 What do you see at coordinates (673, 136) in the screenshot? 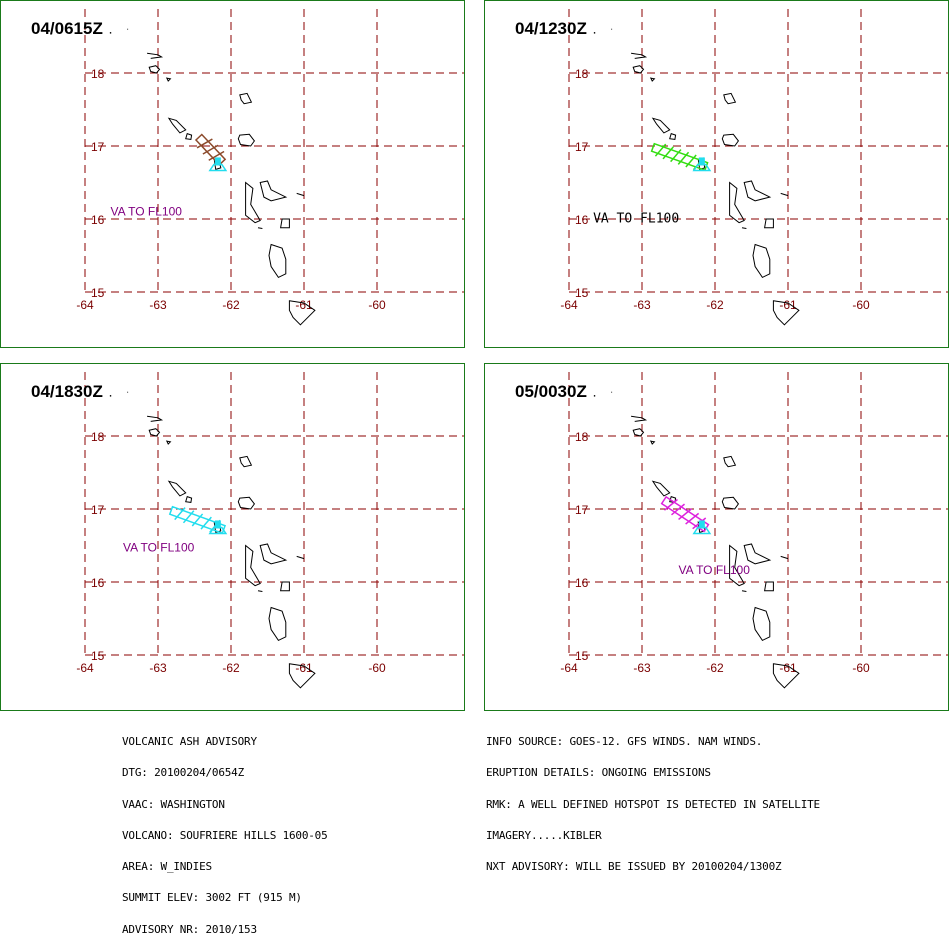
I see `nevis-island` at bounding box center [673, 136].